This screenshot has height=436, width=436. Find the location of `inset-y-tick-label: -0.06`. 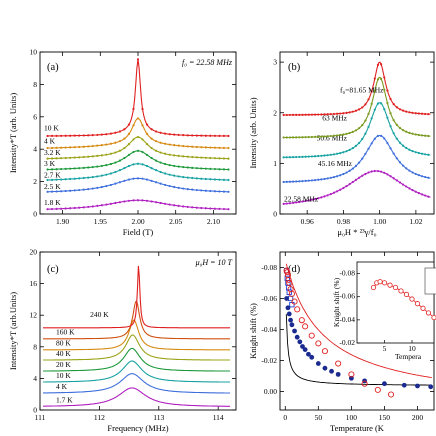

inset-y-tick-label: -0.06 is located at coordinates (347, 296).